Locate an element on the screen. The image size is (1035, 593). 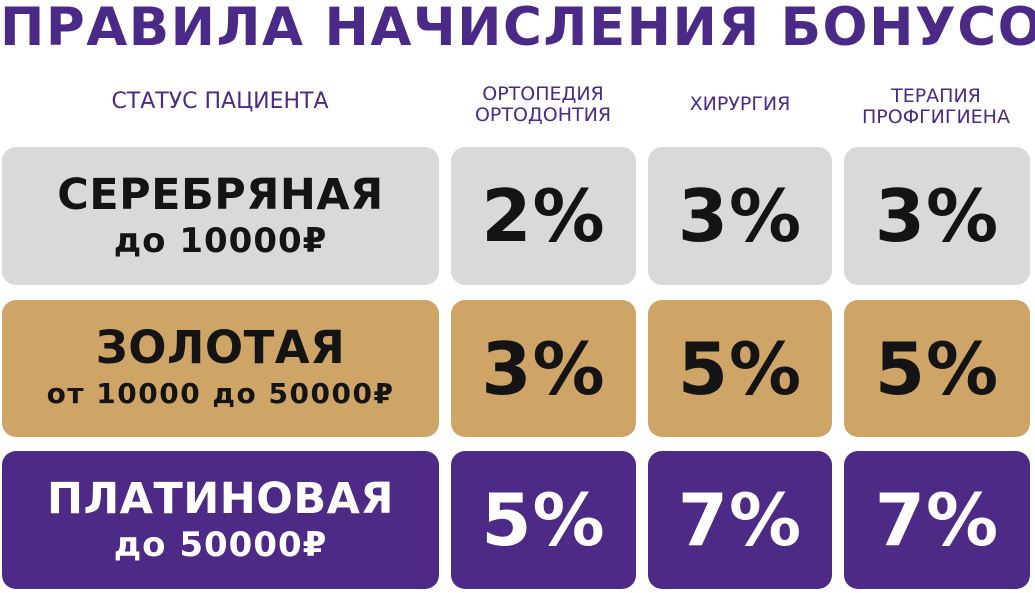
header-orthopedics: ОРТОПЕДИЯ ОРТОДОНТИЯ is located at coordinates (543, 105).